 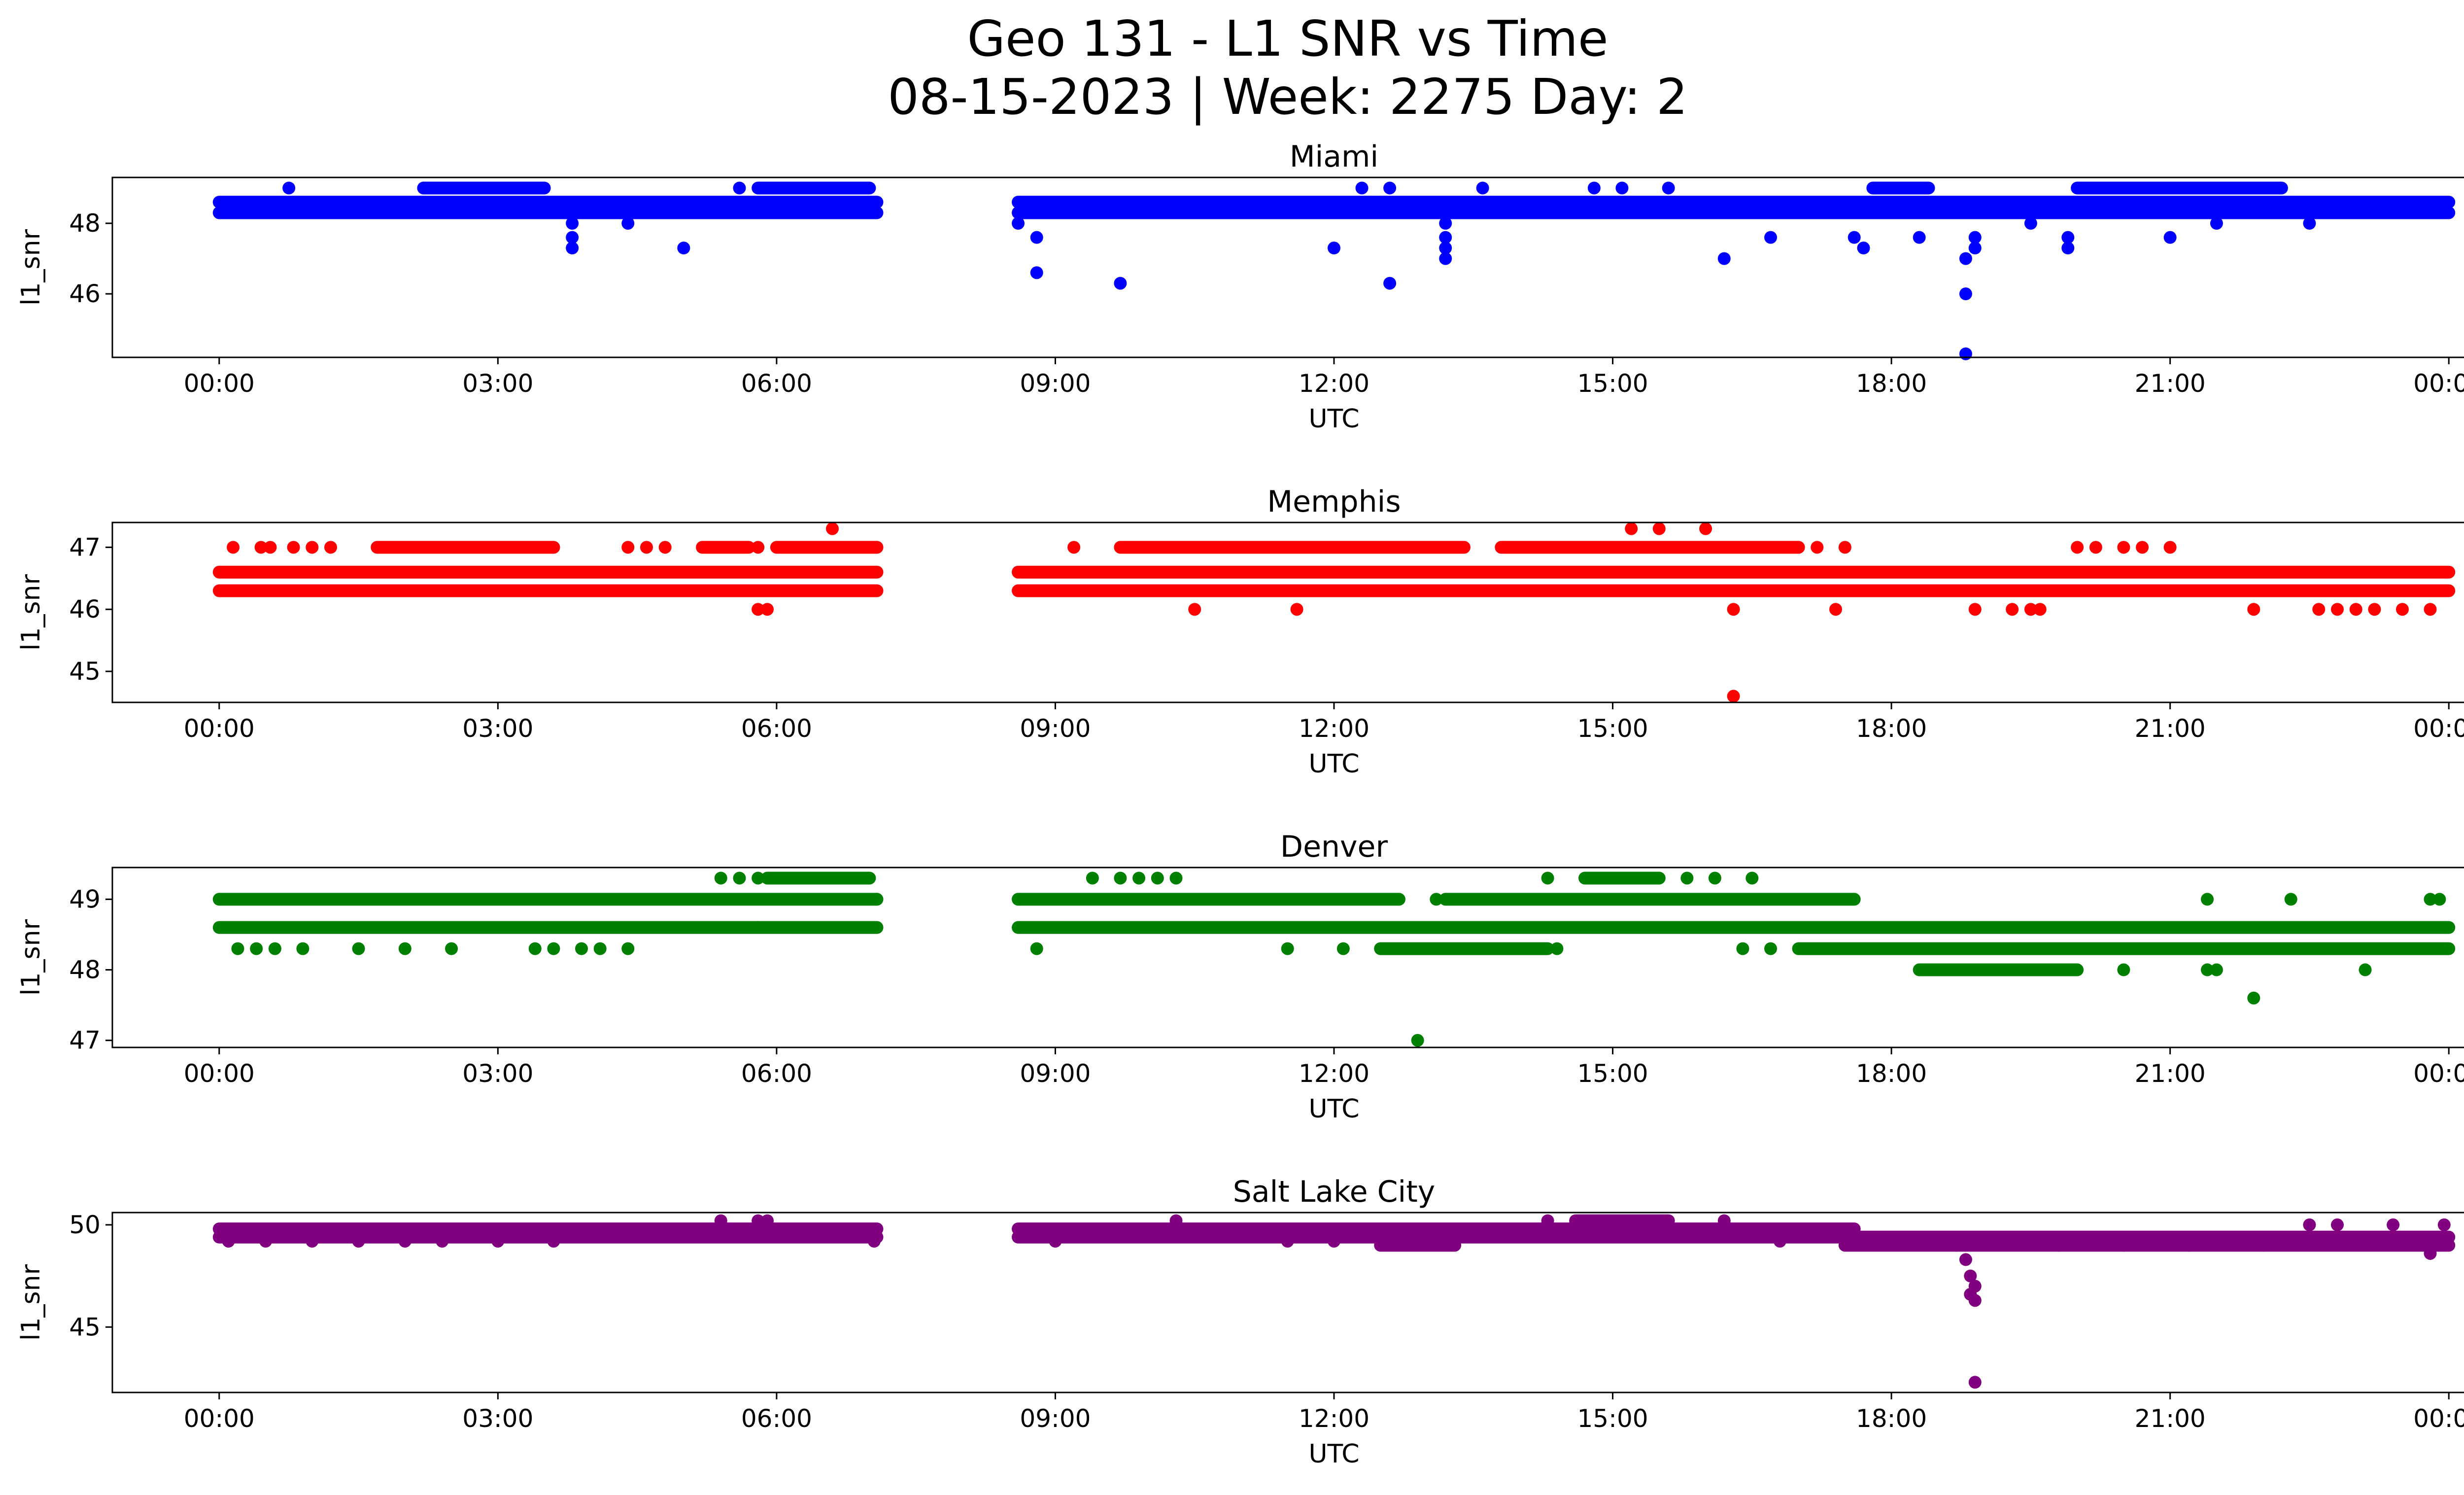 I want to click on x-tick-label: 06:00, so click(x=776, y=1073).